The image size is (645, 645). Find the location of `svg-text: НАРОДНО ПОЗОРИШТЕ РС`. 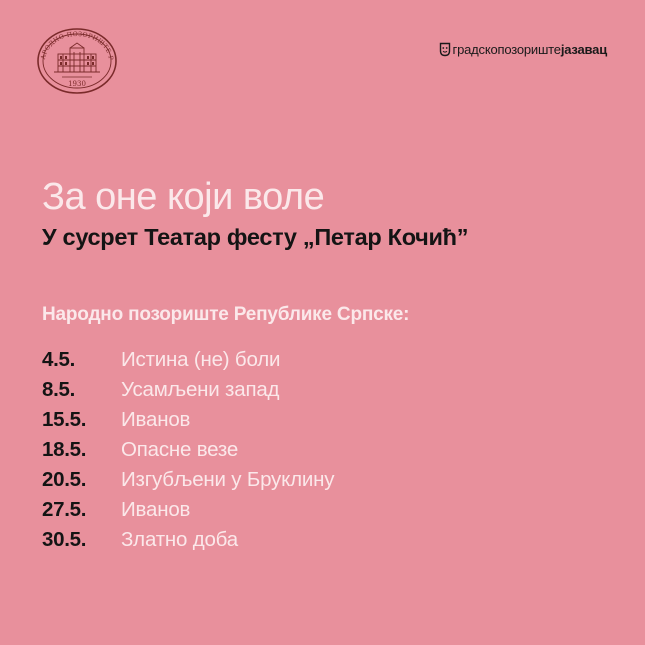

svg-text: НАРОДНО ПОЗОРИШТЕ РС is located at coordinates (75, 43).